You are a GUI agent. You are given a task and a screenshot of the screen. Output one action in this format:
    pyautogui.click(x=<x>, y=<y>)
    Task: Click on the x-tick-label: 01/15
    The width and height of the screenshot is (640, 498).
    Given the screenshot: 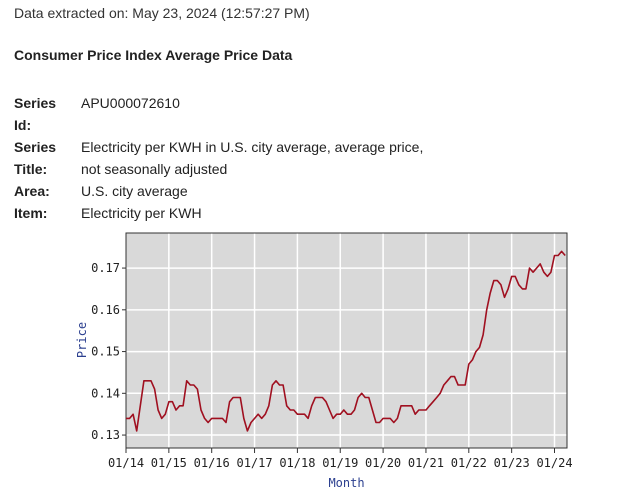 What is the action you would take?
    pyautogui.click(x=169, y=463)
    